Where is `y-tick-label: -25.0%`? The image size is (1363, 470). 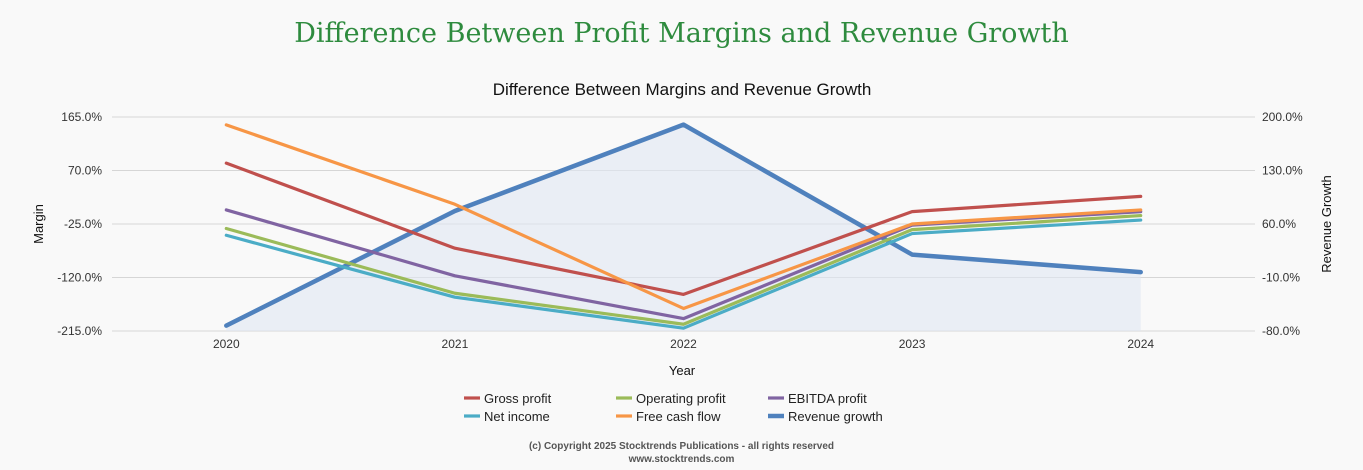 y-tick-label: -25.0% is located at coordinates (83, 224).